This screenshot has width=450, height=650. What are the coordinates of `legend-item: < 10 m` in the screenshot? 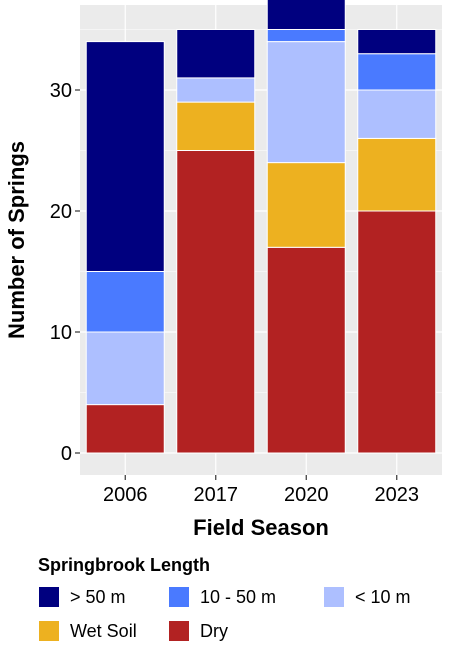 It's located at (367, 597).